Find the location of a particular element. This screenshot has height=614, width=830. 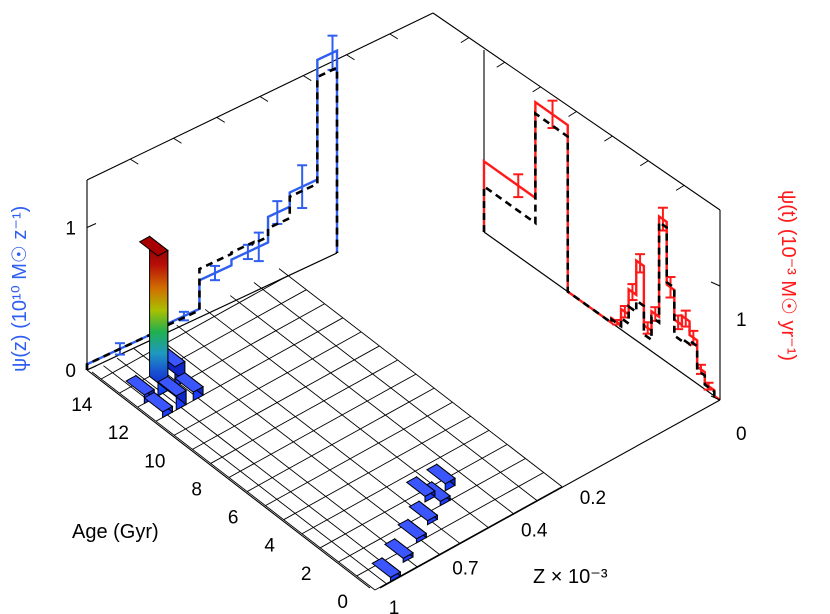

left-floor-edge is located at coordinates (228, 479).